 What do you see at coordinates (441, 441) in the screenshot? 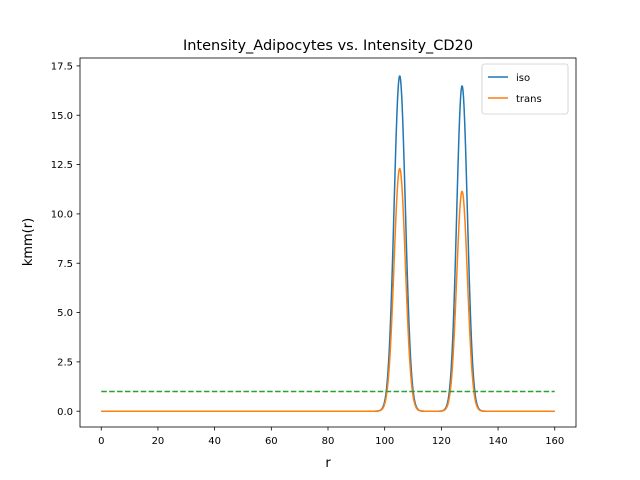
I see `x-tick-label: 120` at bounding box center [441, 441].